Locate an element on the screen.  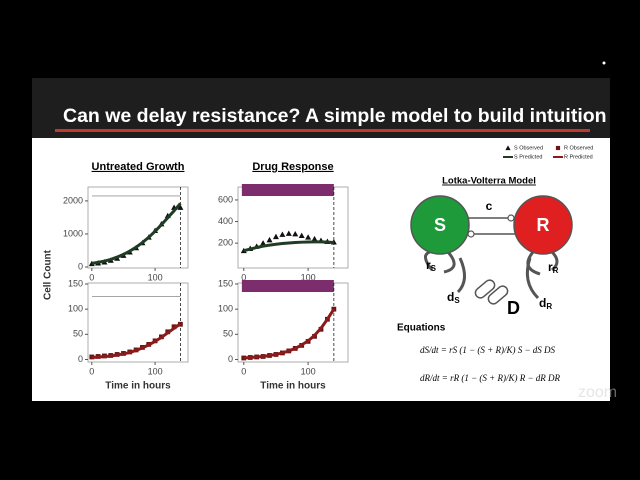
chart: Drug Response 200 400 600 0 100 is located at coordinates (283, 221).